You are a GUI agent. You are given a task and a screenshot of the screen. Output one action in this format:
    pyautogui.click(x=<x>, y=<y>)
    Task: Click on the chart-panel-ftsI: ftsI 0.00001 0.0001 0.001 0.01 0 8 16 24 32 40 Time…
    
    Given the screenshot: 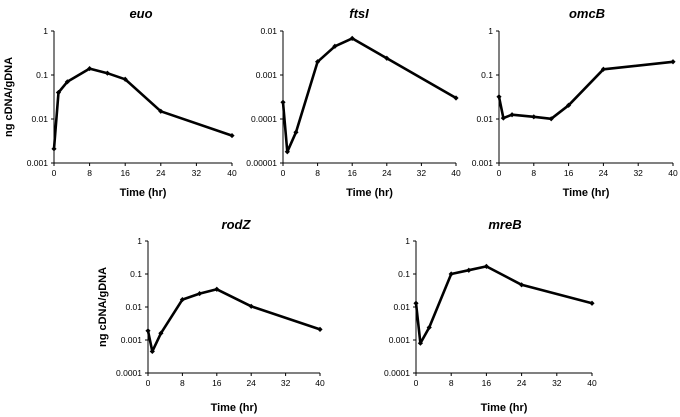 What is the action you would take?
    pyautogui.click(x=353, y=102)
    